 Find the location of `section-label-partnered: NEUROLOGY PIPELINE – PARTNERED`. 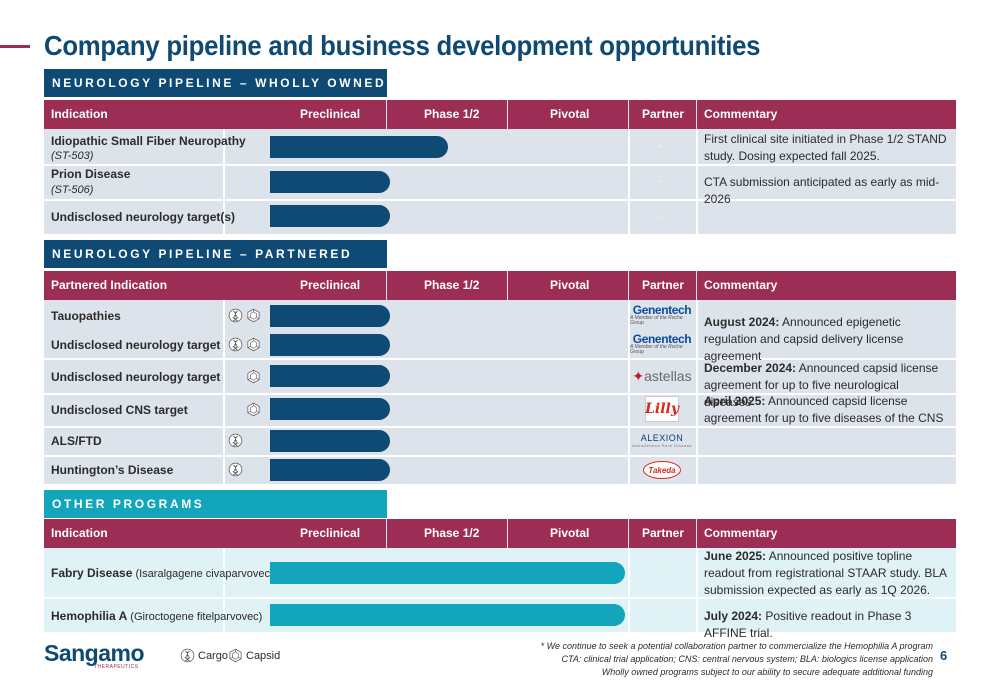

section-label-partnered: NEUROLOGY PIPELINE – PARTNERED is located at coordinates (215, 254).